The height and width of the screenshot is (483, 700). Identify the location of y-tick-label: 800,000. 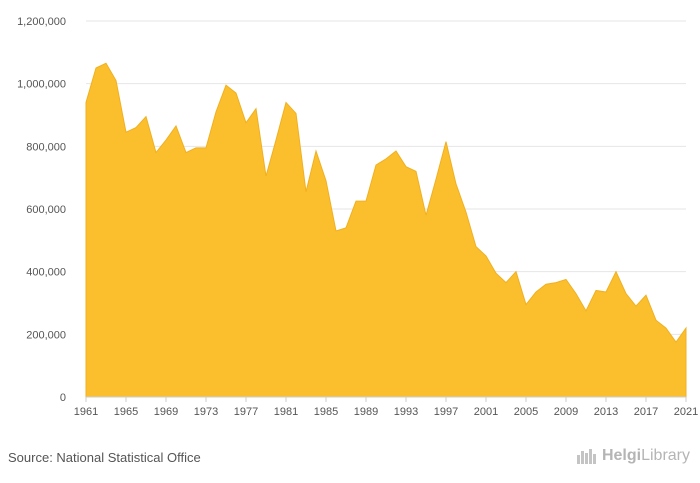
(46, 147).